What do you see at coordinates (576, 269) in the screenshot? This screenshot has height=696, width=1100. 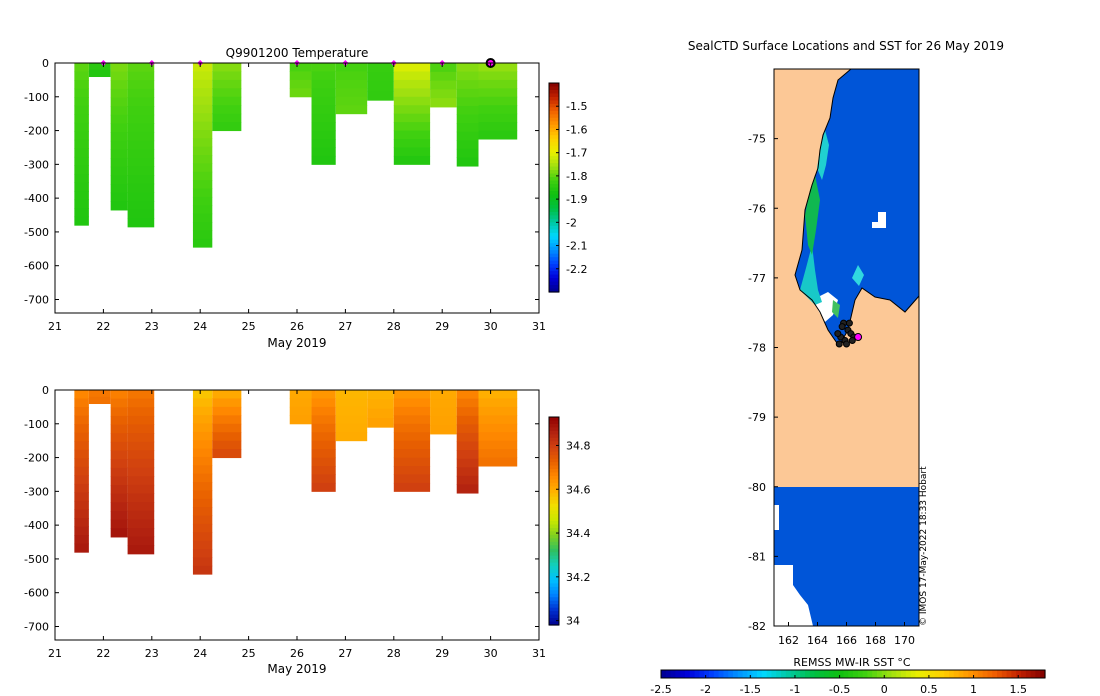 I see `temperature-colorbar-tick-label: -2.2` at bounding box center [576, 269].